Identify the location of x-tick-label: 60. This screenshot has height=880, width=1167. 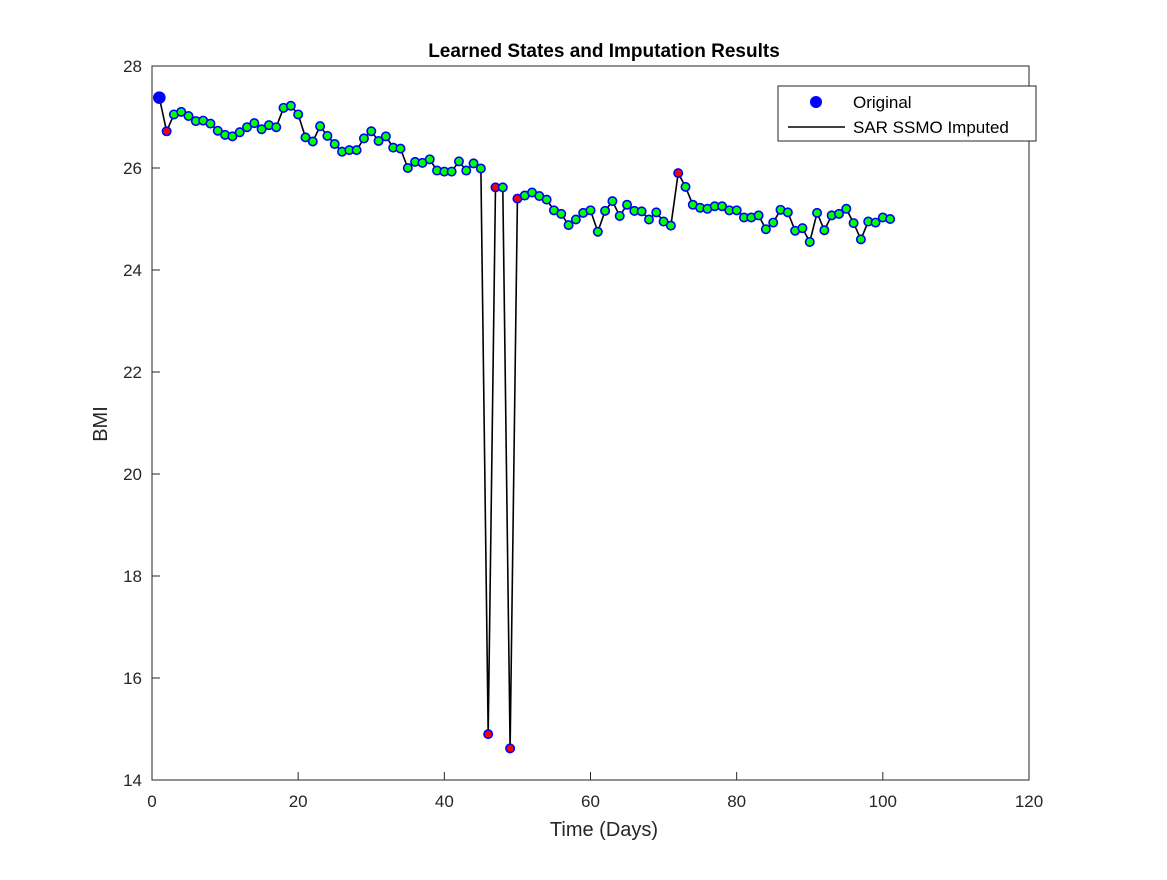
(590, 801).